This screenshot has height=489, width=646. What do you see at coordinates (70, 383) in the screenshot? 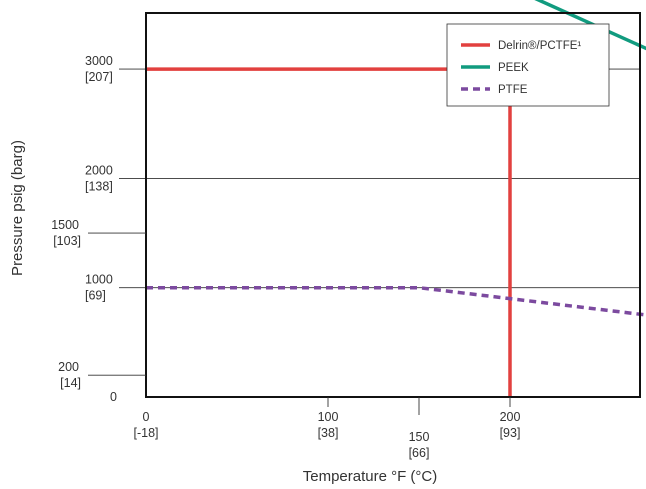
I see `y-tick-sublabel: [14]` at bounding box center [70, 383].